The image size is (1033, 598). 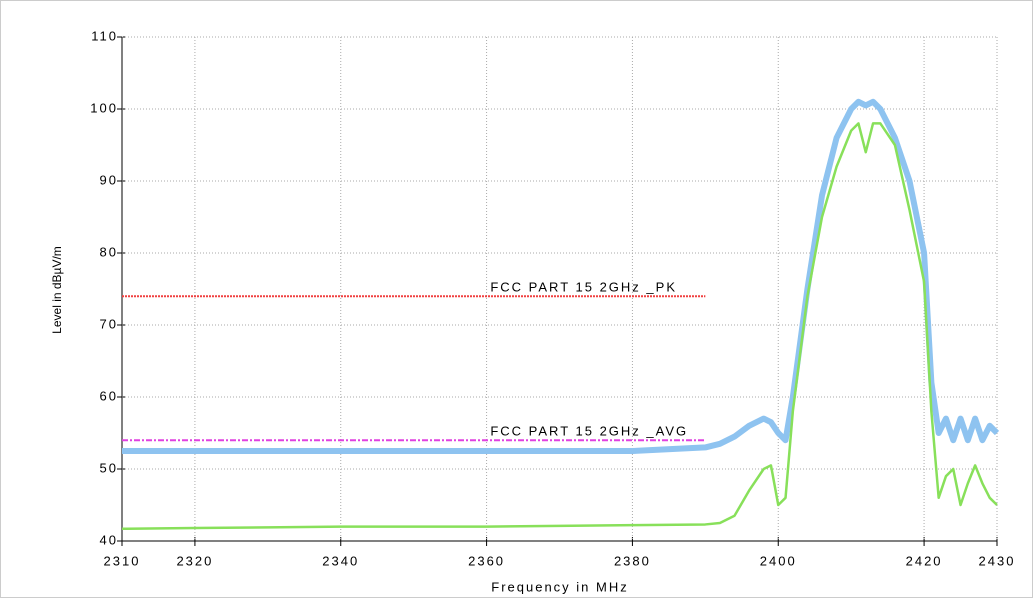 I want to click on x-tick-label: 2360, so click(x=486, y=560).